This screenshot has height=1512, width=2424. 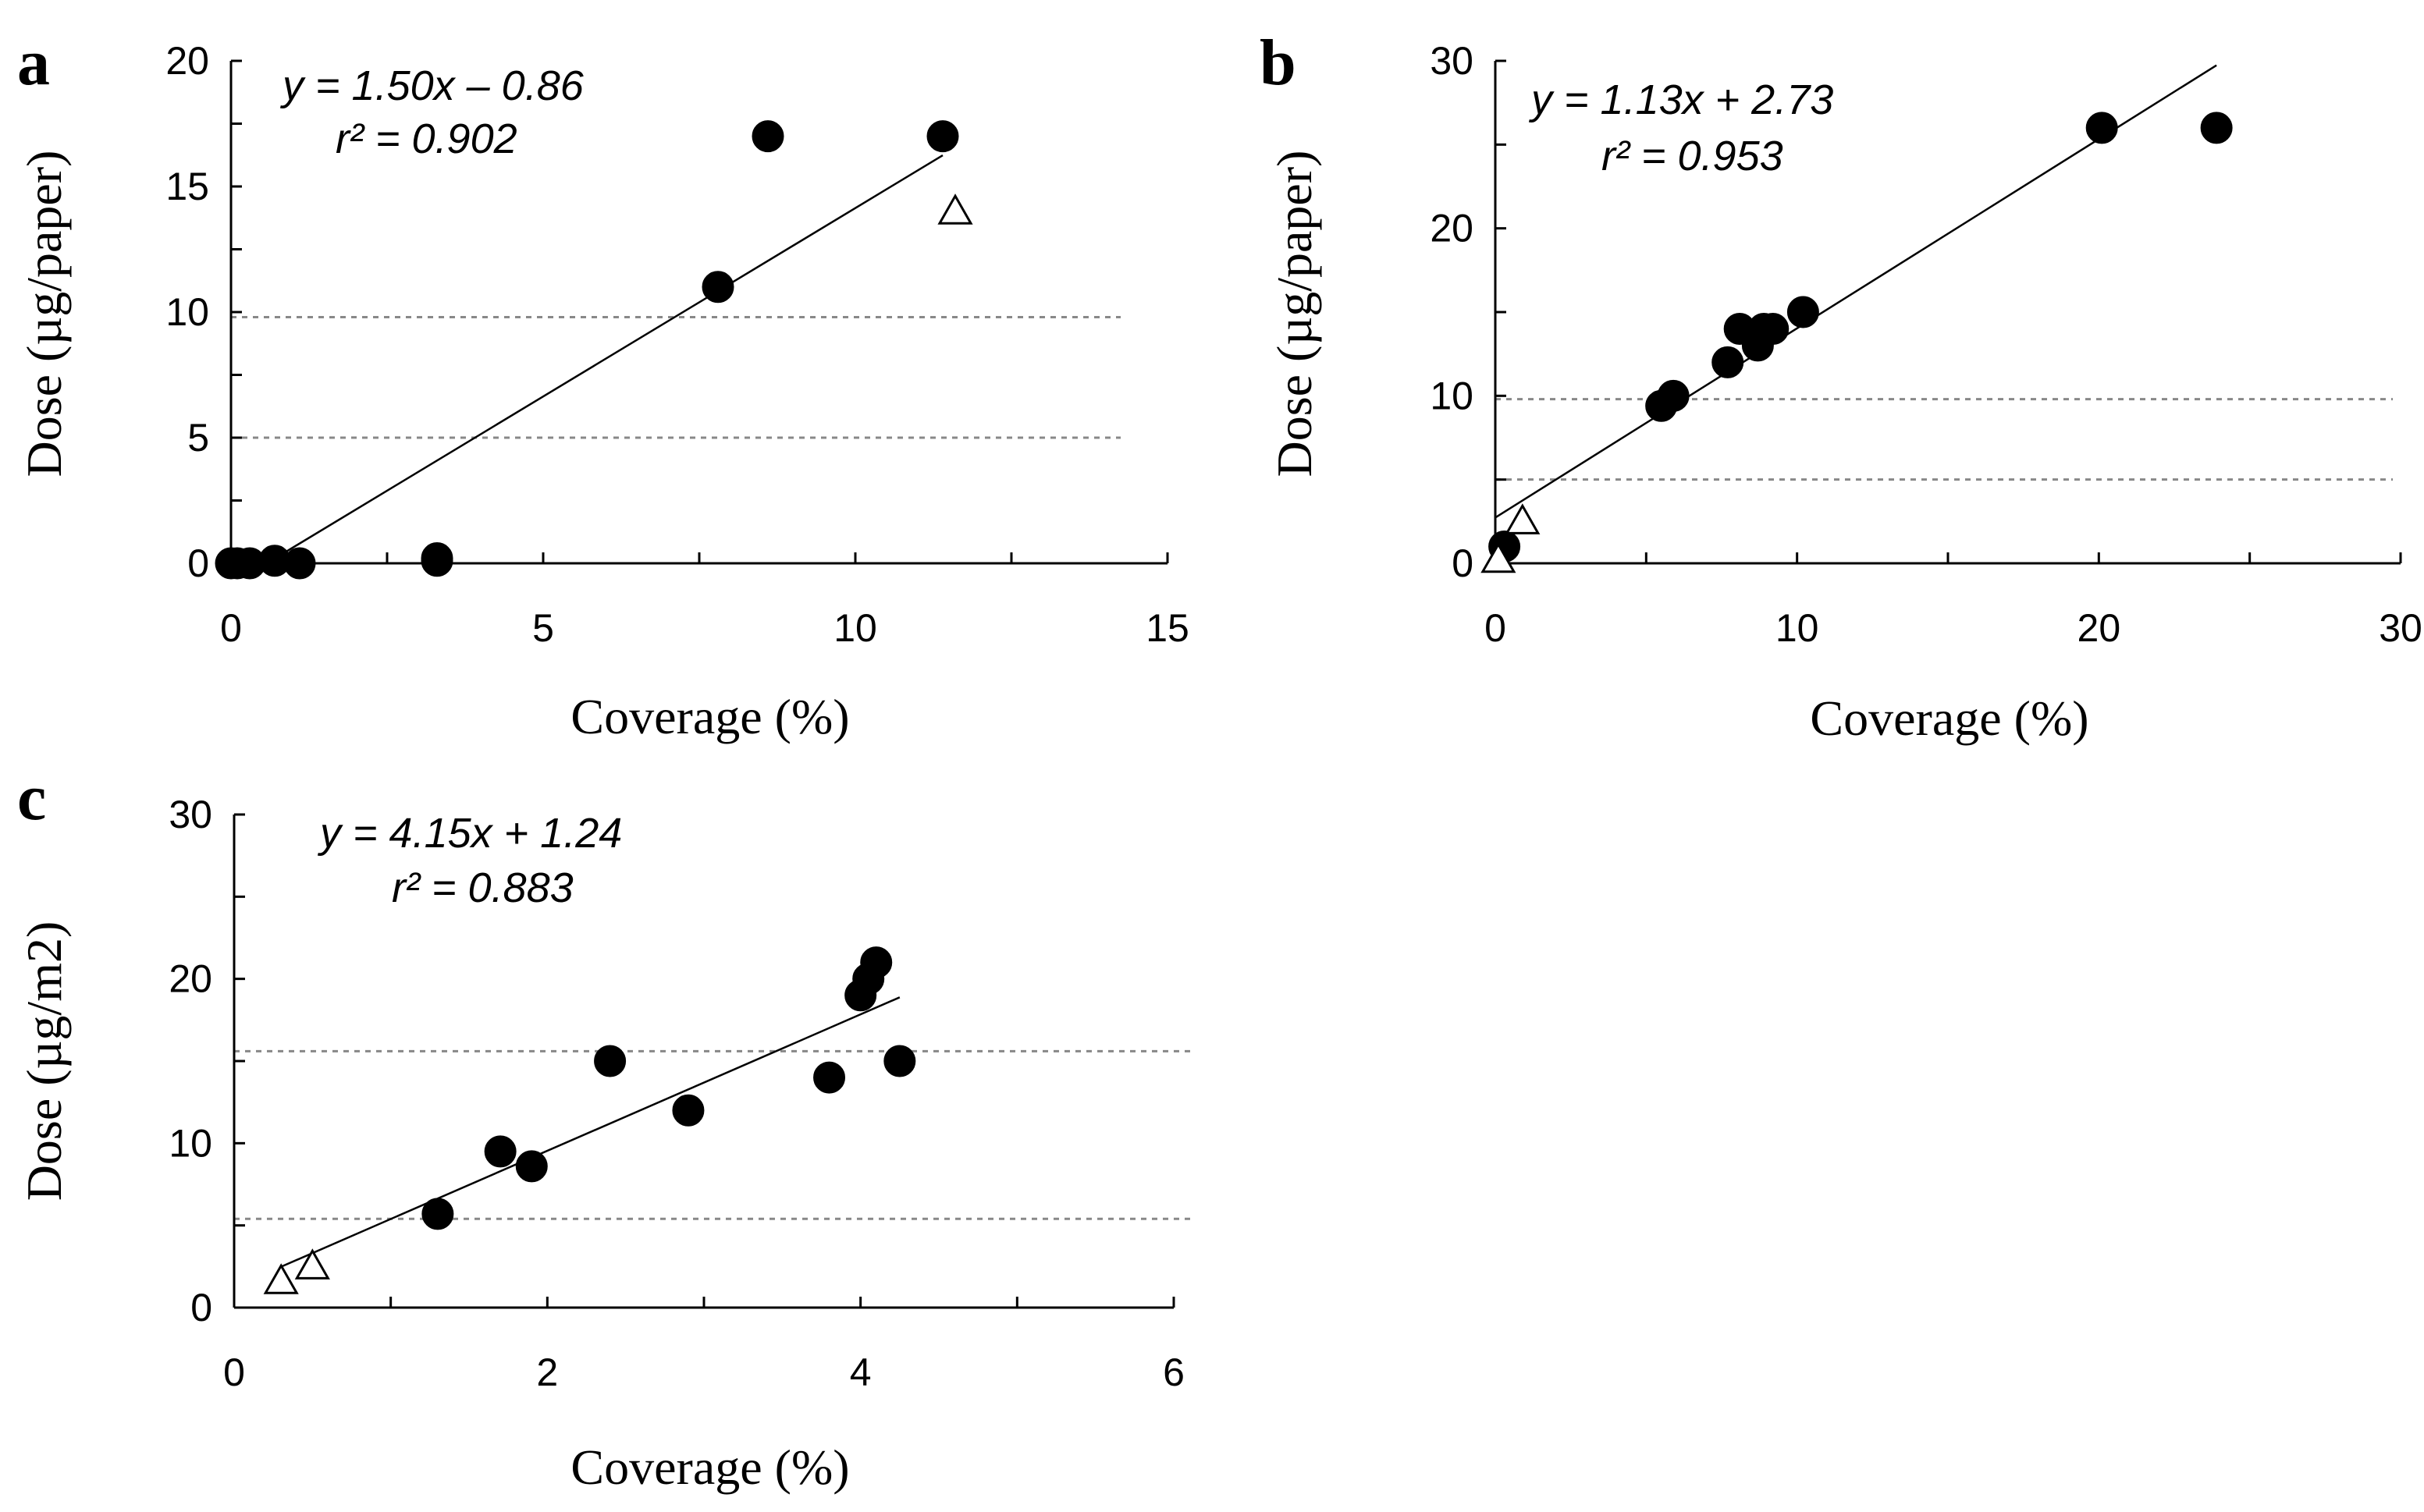 What do you see at coordinates (1294, 314) in the screenshot?
I see `y-axis-label-b: Dose (µg/paper)` at bounding box center [1294, 314].